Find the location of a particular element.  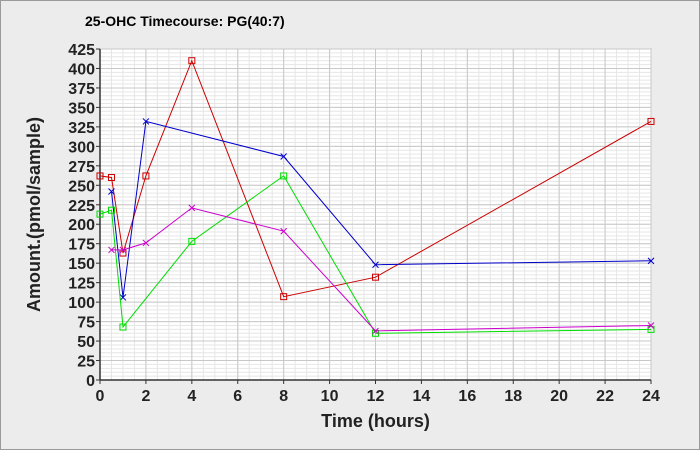

y-tick-label: 350 is located at coordinates (81, 108).